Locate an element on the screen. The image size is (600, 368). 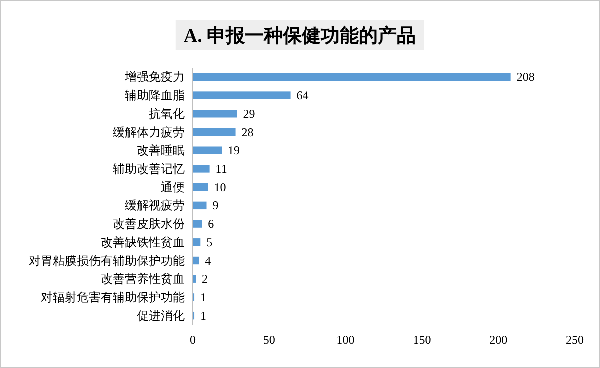
y-tick-label: 抗氧化 is located at coordinates (167, 113).